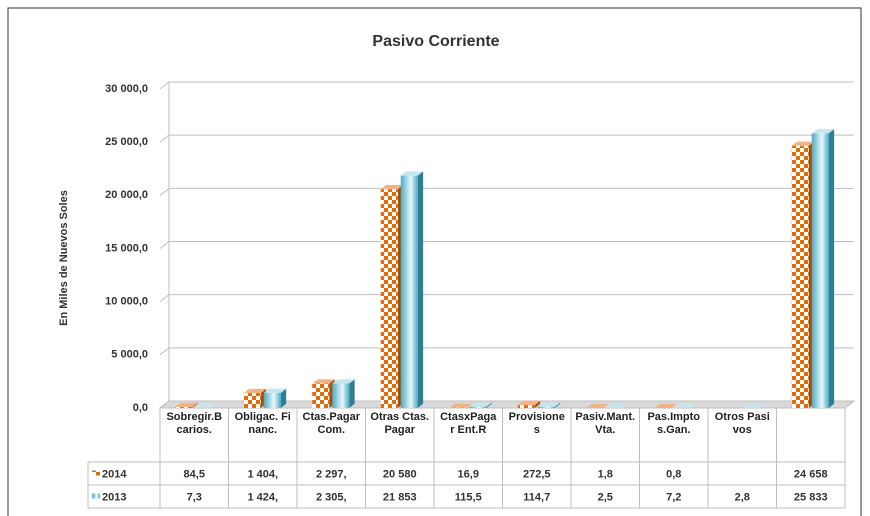 This screenshot has height=516, width=870. What do you see at coordinates (331, 474) in the screenshot?
I see `table-value: 2 297,` at bounding box center [331, 474].